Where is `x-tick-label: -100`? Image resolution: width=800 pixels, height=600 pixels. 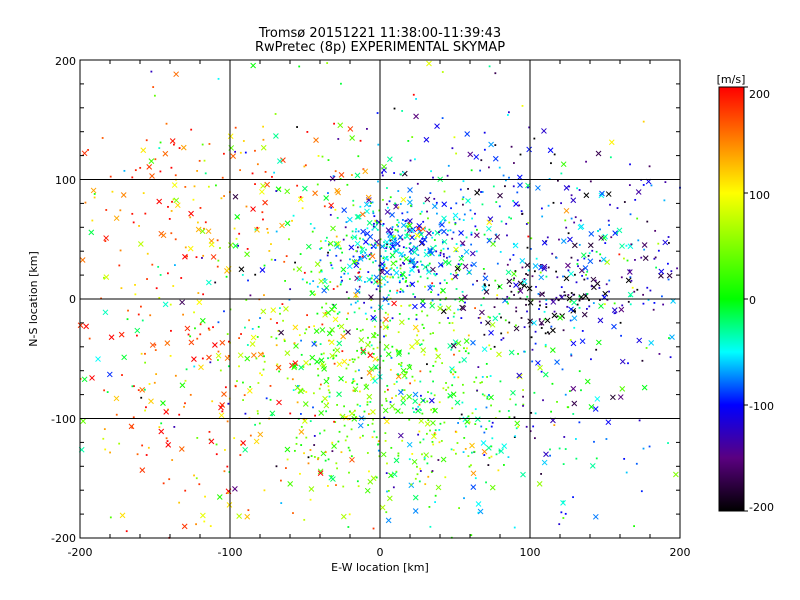 x-tick-label: -100 is located at coordinates (230, 552).